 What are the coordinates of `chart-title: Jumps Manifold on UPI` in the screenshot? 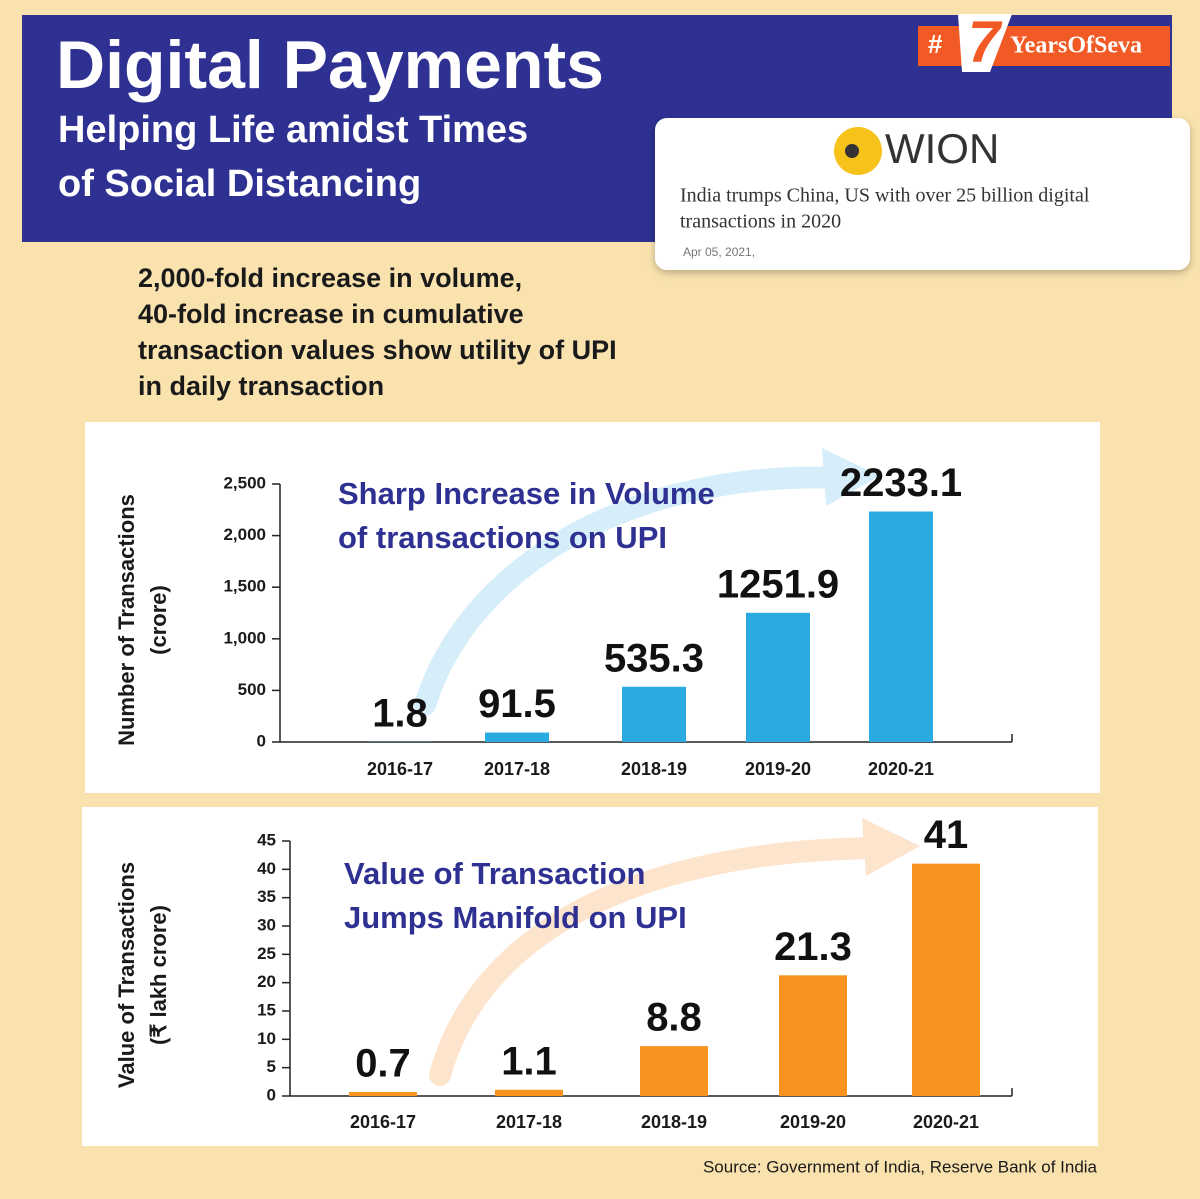 It's located at (515, 917).